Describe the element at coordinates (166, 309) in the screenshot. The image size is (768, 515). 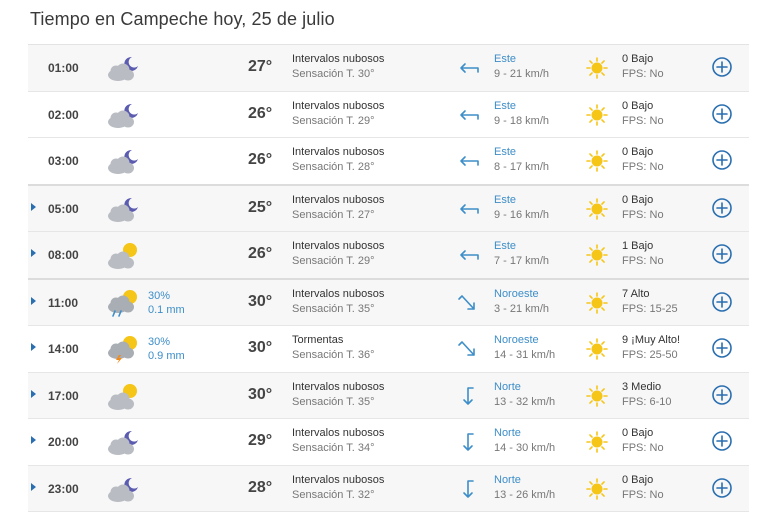
I see `precip-amount: 0.1 mm` at that location.